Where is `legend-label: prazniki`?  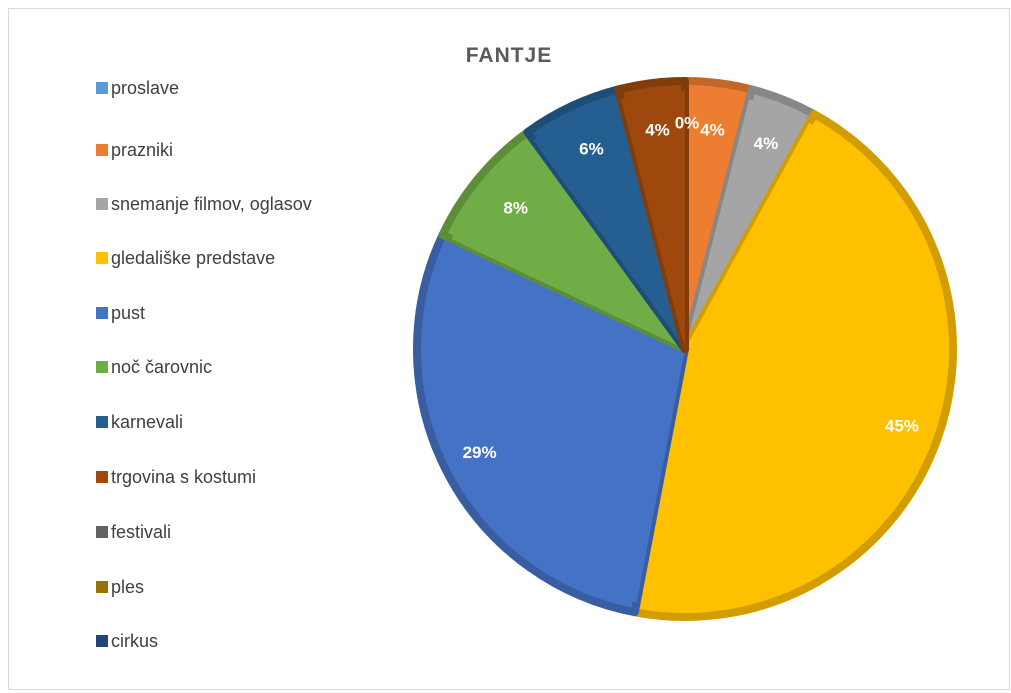
legend-label: prazniki is located at coordinates (142, 150).